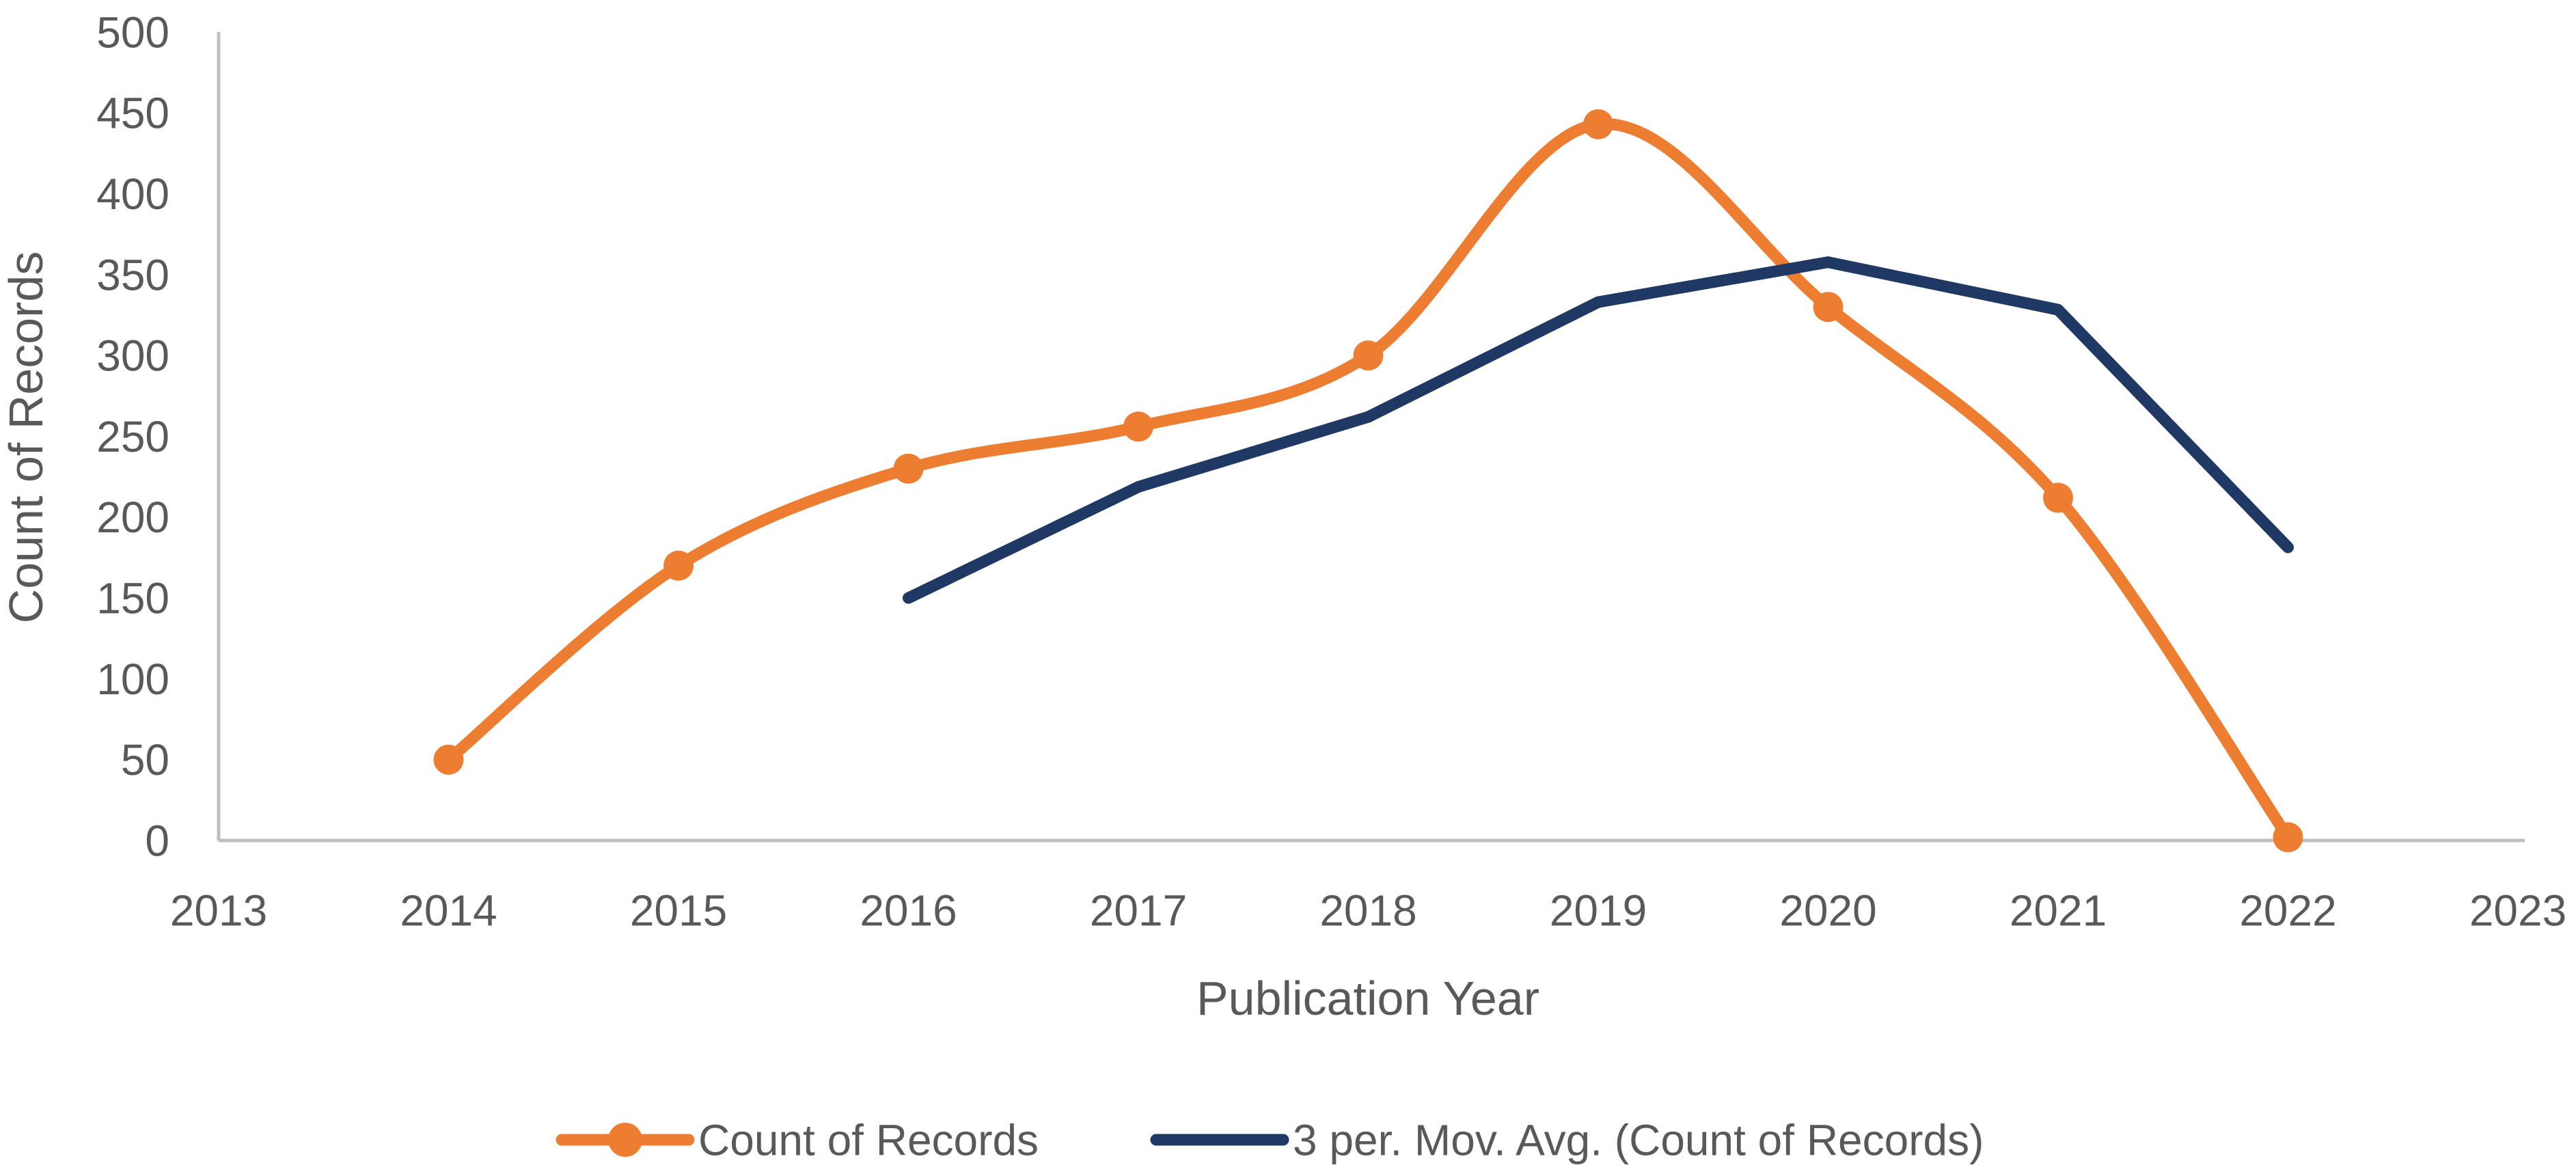 The height and width of the screenshot is (1176, 2576). I want to click on x-tick-label: 2021, so click(2058, 910).